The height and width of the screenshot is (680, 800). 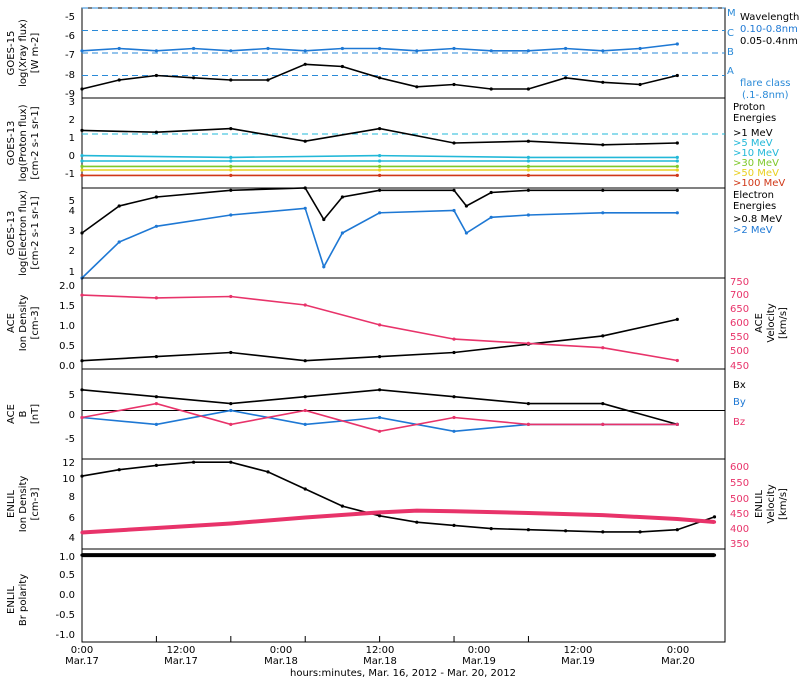 What do you see at coordinates (72, 251) in the screenshot?
I see `ytick-label: 2` at bounding box center [72, 251].